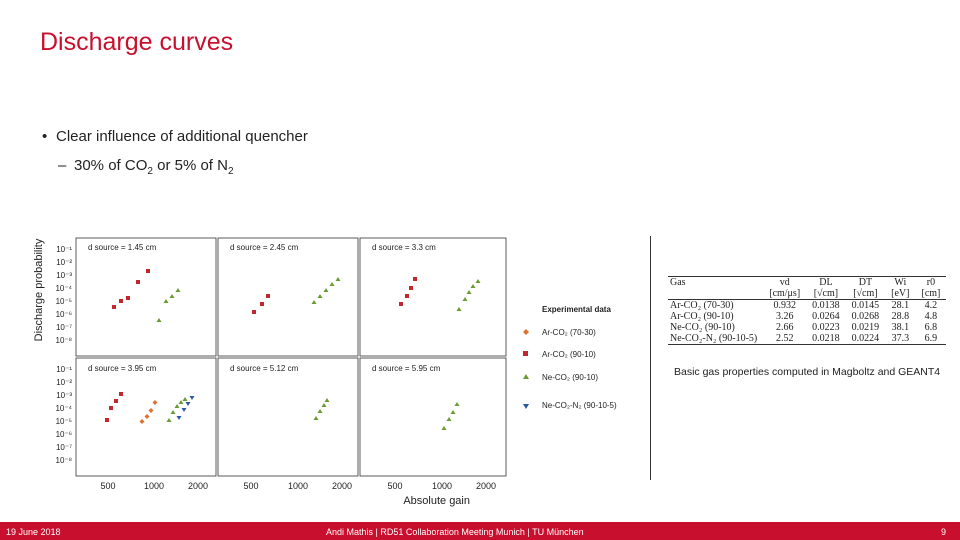 Image resolution: width=960 pixels, height=540 pixels. What do you see at coordinates (826, 305) in the screenshot?
I see `table-cell: 0.0138` at bounding box center [826, 305].